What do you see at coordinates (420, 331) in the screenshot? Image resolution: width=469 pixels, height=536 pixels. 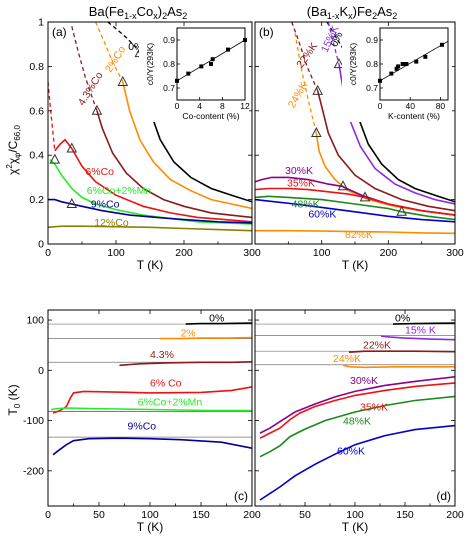 I see `curve-label-d-1: 15% K` at bounding box center [420, 331].